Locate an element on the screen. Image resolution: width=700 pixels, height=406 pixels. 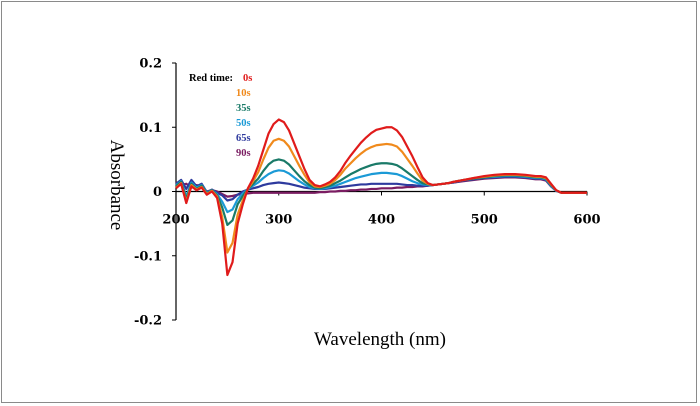
y-tick-label: 0.2 is located at coordinates (150, 64).